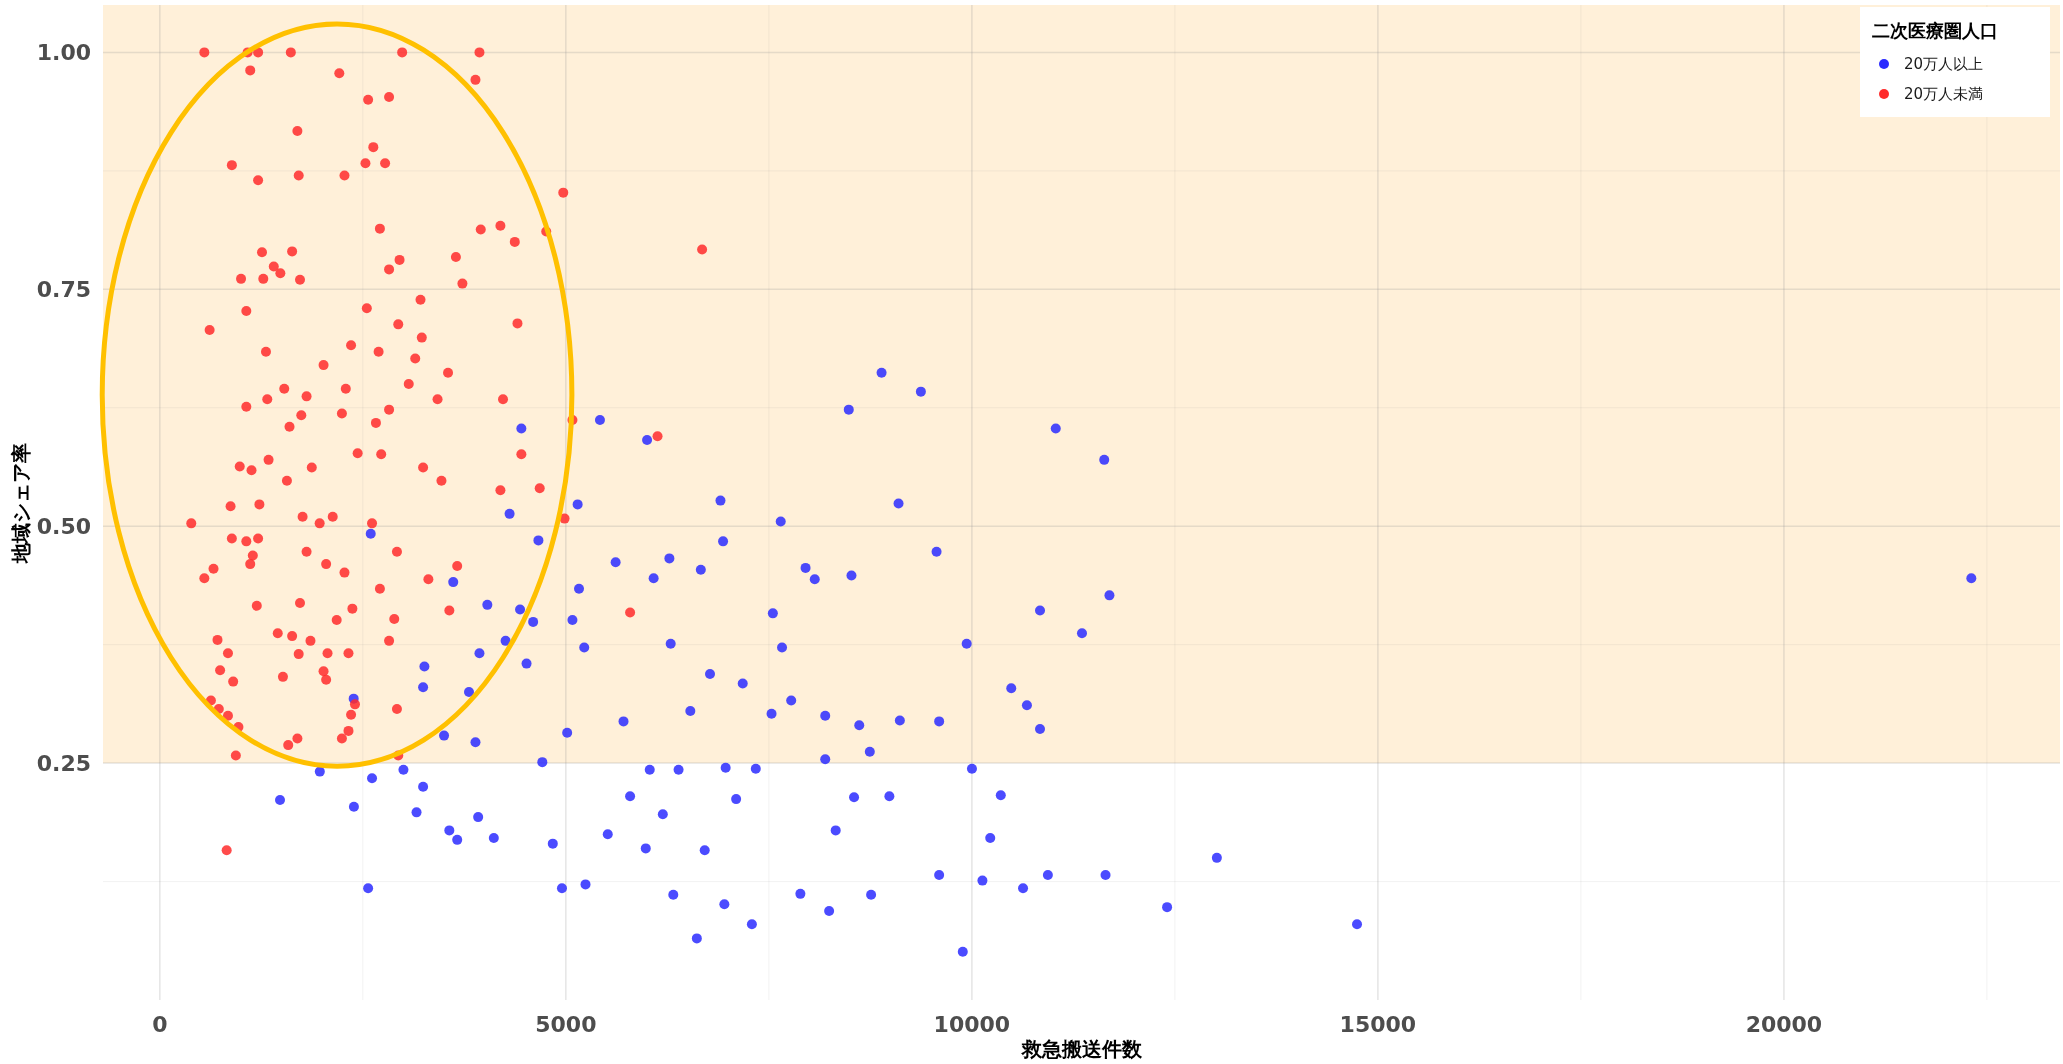  What do you see at coordinates (21, 503) in the screenshot?
I see `y-axis-title: 地域シェア率` at bounding box center [21, 503].